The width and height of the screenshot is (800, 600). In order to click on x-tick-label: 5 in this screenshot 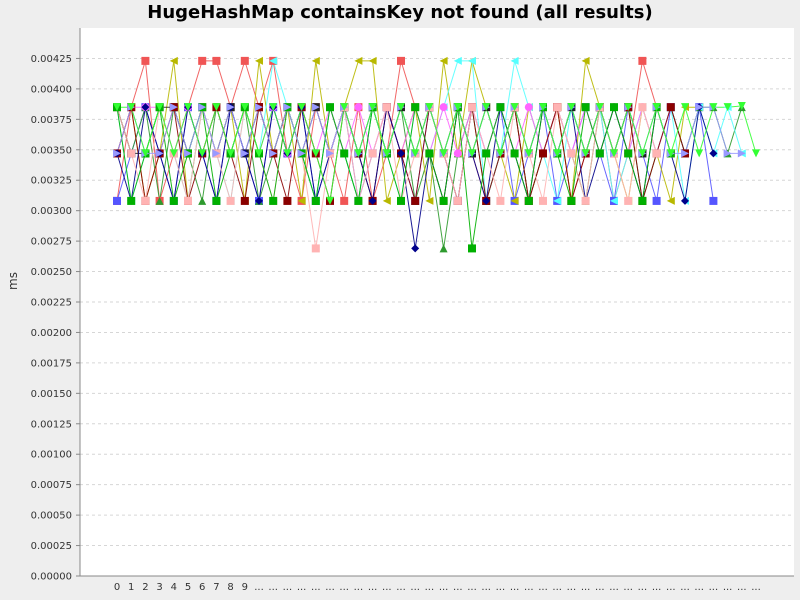, I will do `click(188, 587)`.